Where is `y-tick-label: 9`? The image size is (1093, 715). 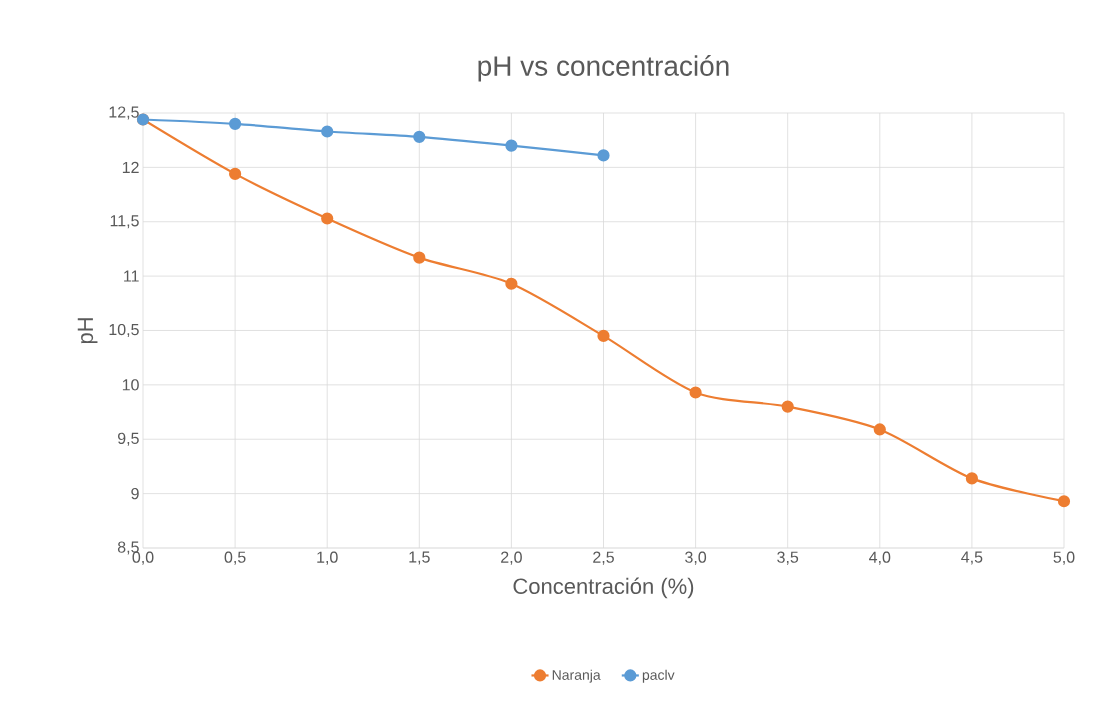
y-tick-label: 9 is located at coordinates (135, 493).